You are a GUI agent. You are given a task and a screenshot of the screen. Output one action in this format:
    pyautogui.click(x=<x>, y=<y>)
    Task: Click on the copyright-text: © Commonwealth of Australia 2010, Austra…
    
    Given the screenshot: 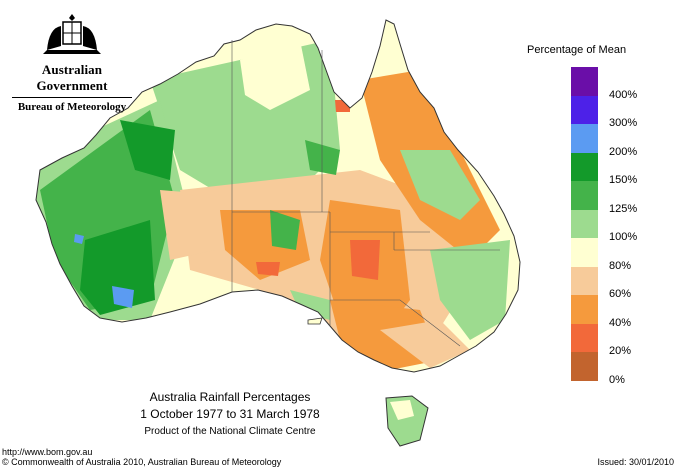 What is the action you would take?
    pyautogui.click(x=142, y=462)
    